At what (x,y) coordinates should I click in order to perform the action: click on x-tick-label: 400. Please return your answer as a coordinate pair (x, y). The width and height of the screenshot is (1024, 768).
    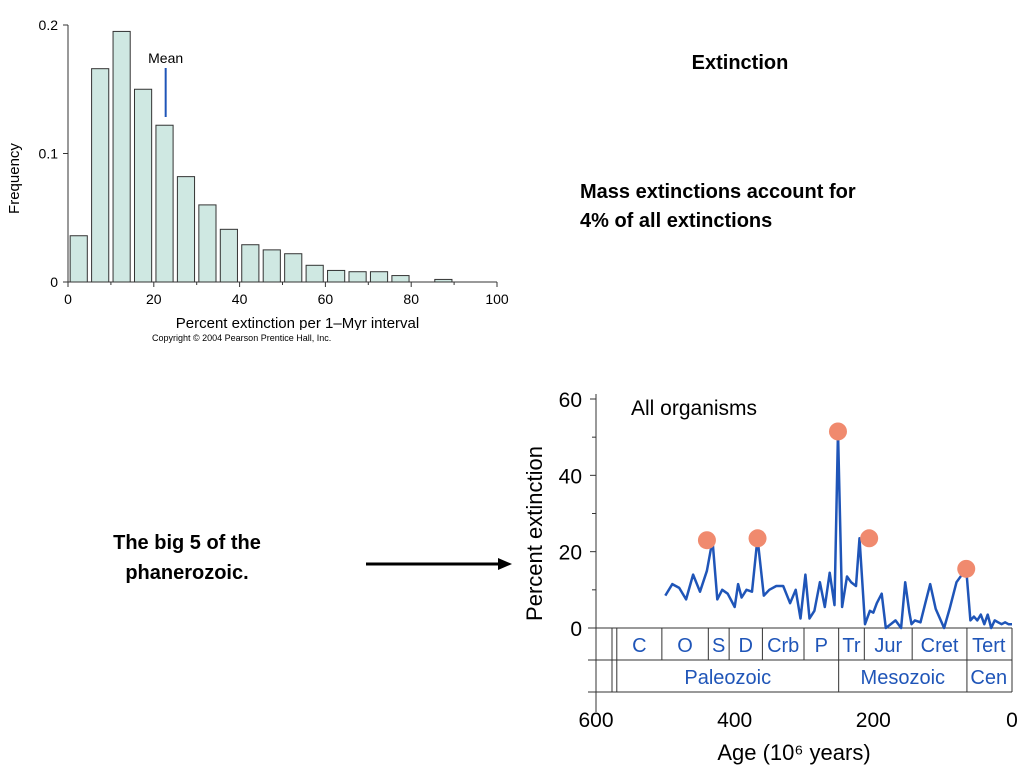
    Looking at the image, I should click on (734, 720).